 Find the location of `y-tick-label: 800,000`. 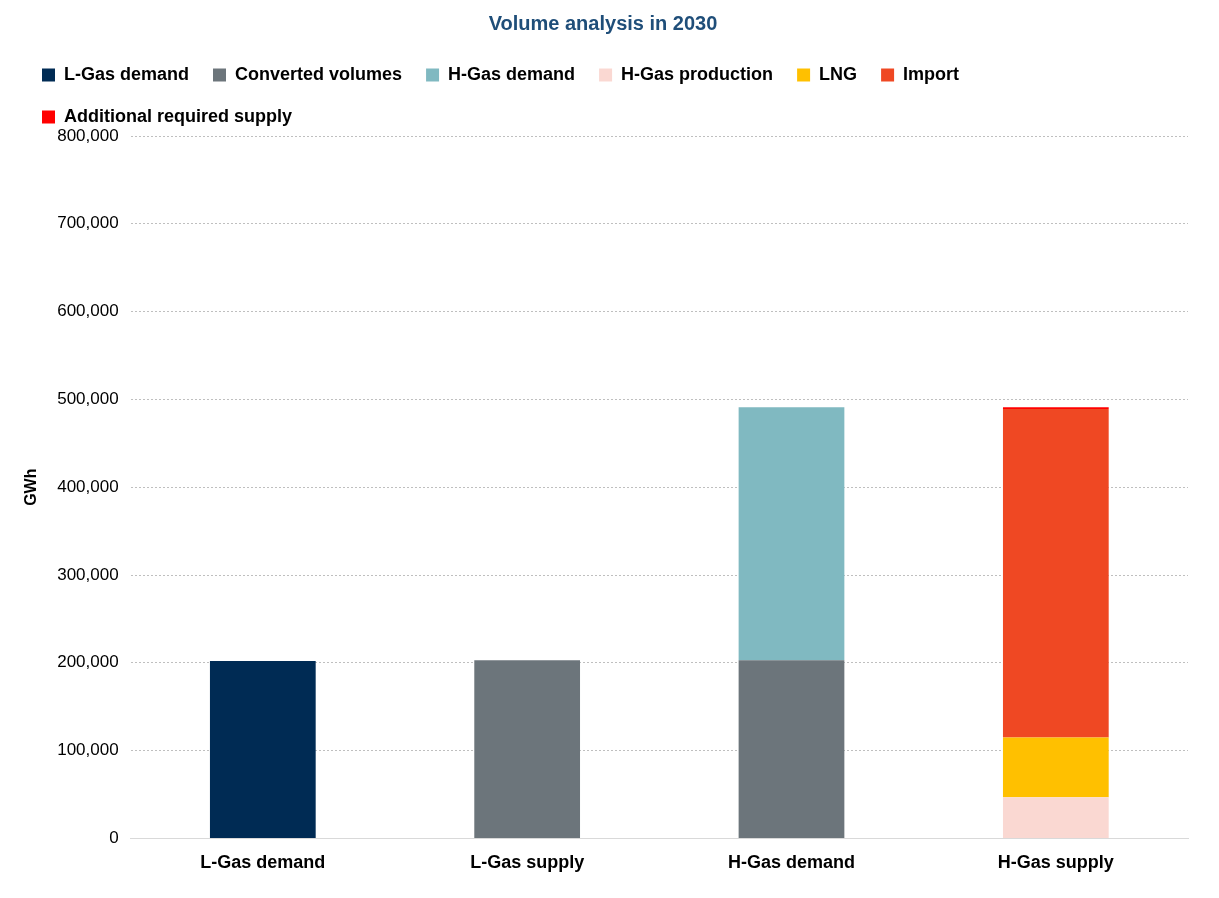

y-tick-label: 800,000 is located at coordinates (88, 135).